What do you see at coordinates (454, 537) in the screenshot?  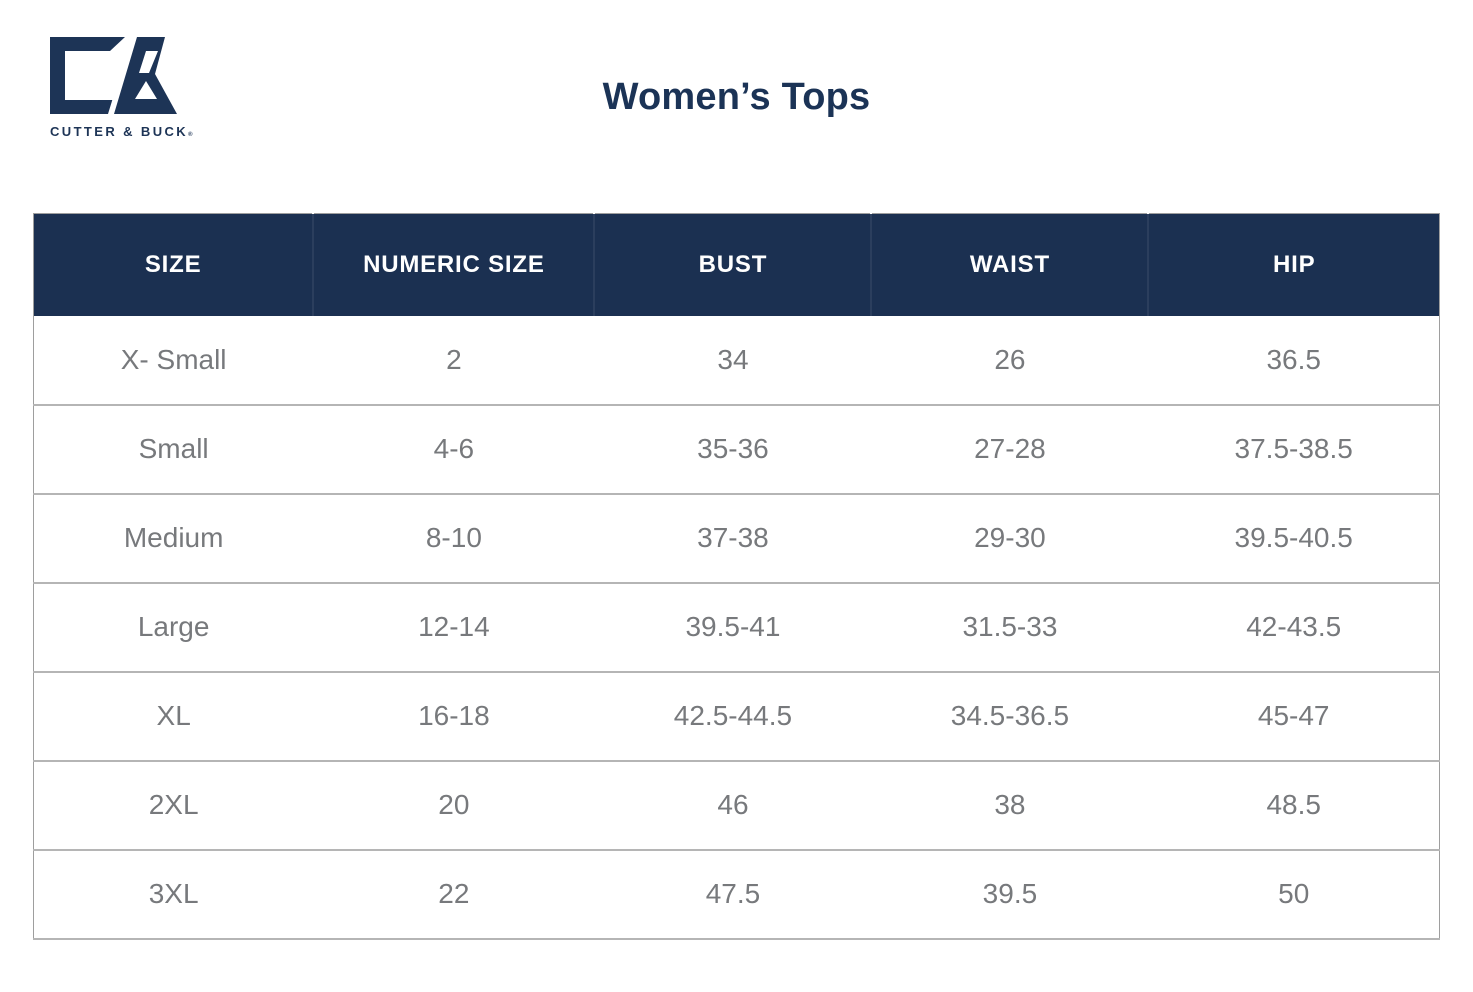 I see `cell-numeric-size: 8-10` at bounding box center [454, 537].